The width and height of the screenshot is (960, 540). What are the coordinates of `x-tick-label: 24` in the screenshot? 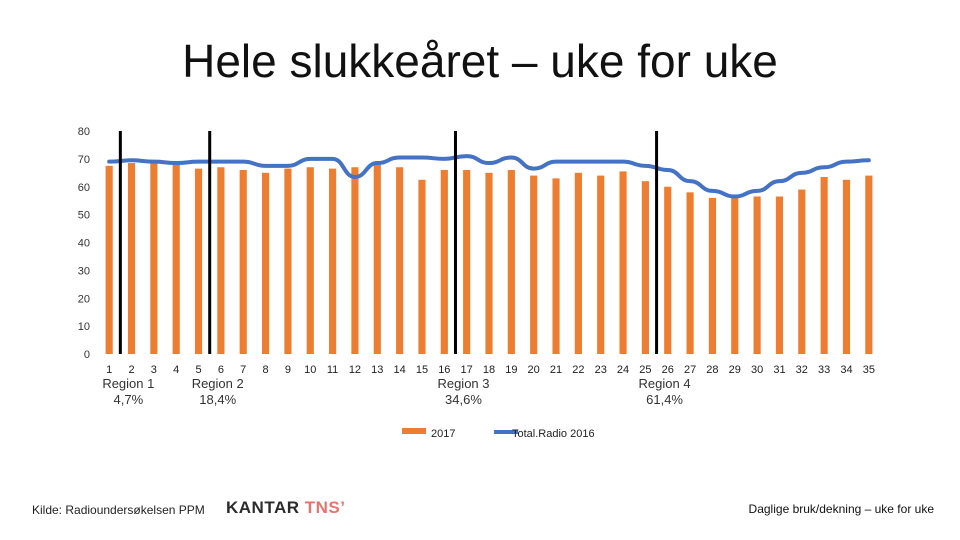 It's located at (623, 370).